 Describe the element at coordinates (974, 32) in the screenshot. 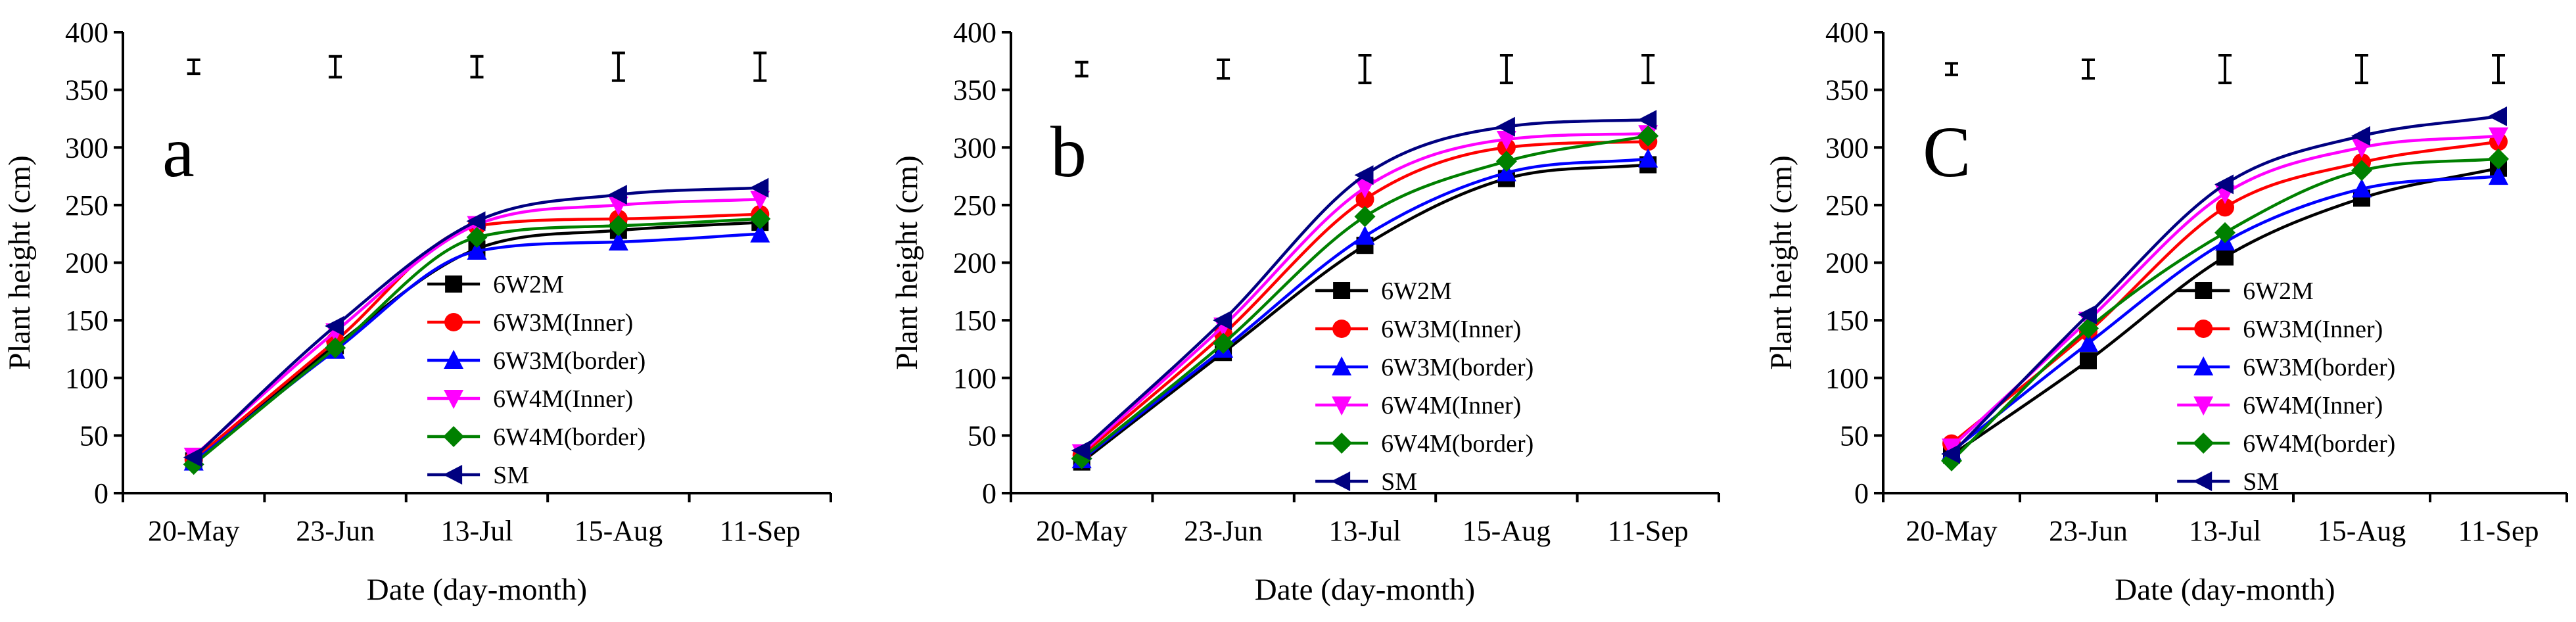

I see `y-tick-label: 400` at that location.